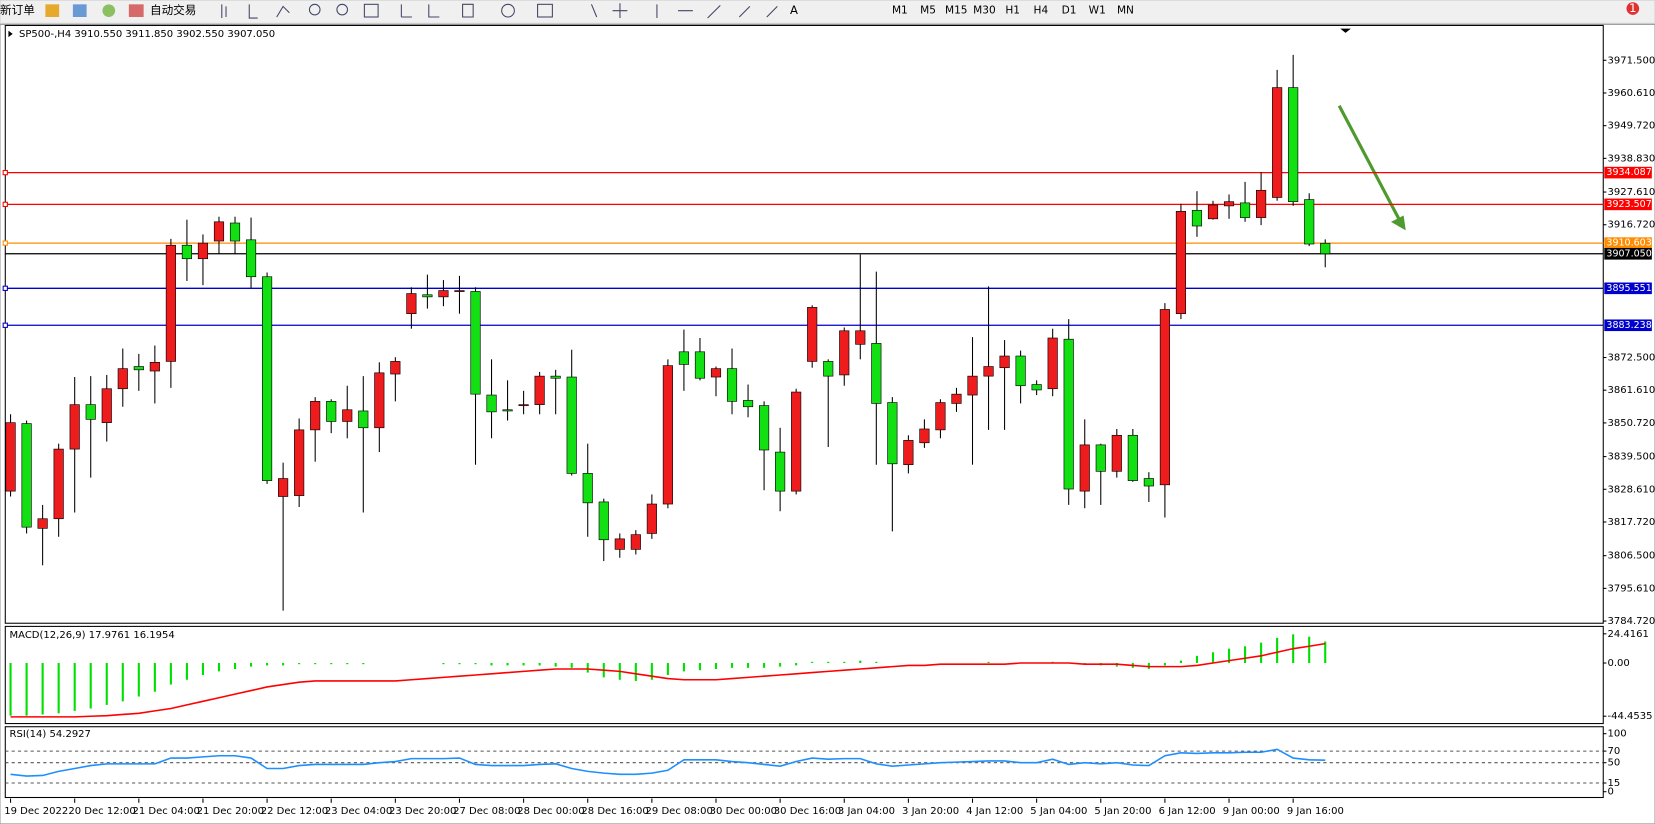 The image size is (1655, 824). What do you see at coordinates (1631, 556) in the screenshot?
I see `y-tick-label: 3806.500` at bounding box center [1631, 556].